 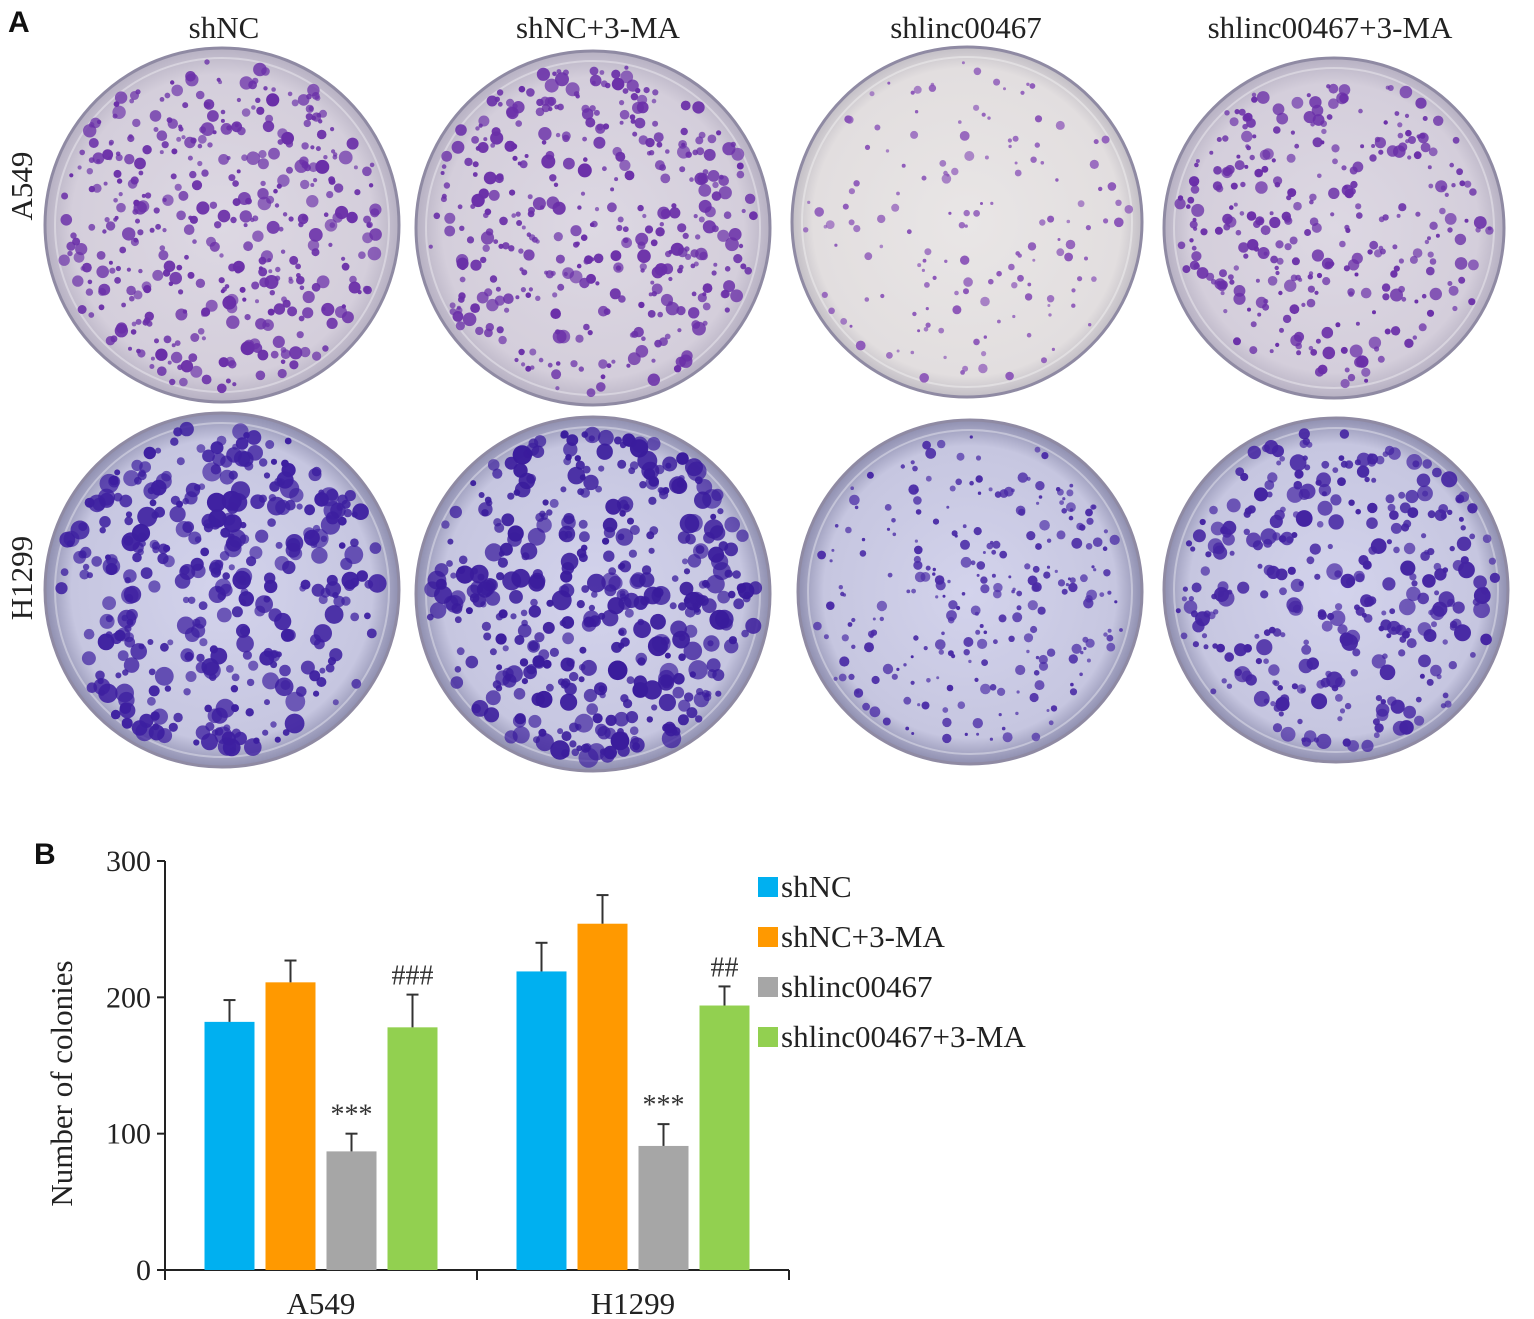 What do you see at coordinates (222, 590) in the screenshot?
I see `plate-h1299-shnc` at bounding box center [222, 590].